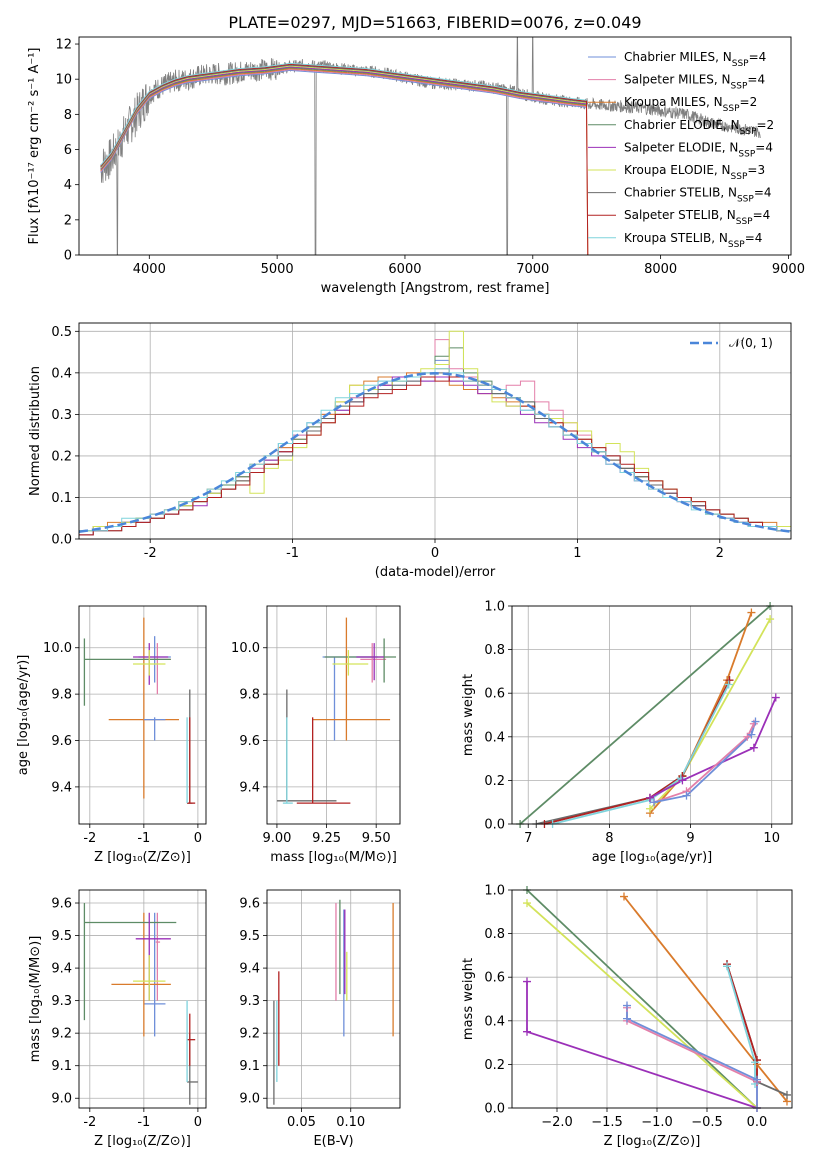 This screenshot has height=1170, width=819. I want to click on x-tick-label: 8000, so click(660, 269).